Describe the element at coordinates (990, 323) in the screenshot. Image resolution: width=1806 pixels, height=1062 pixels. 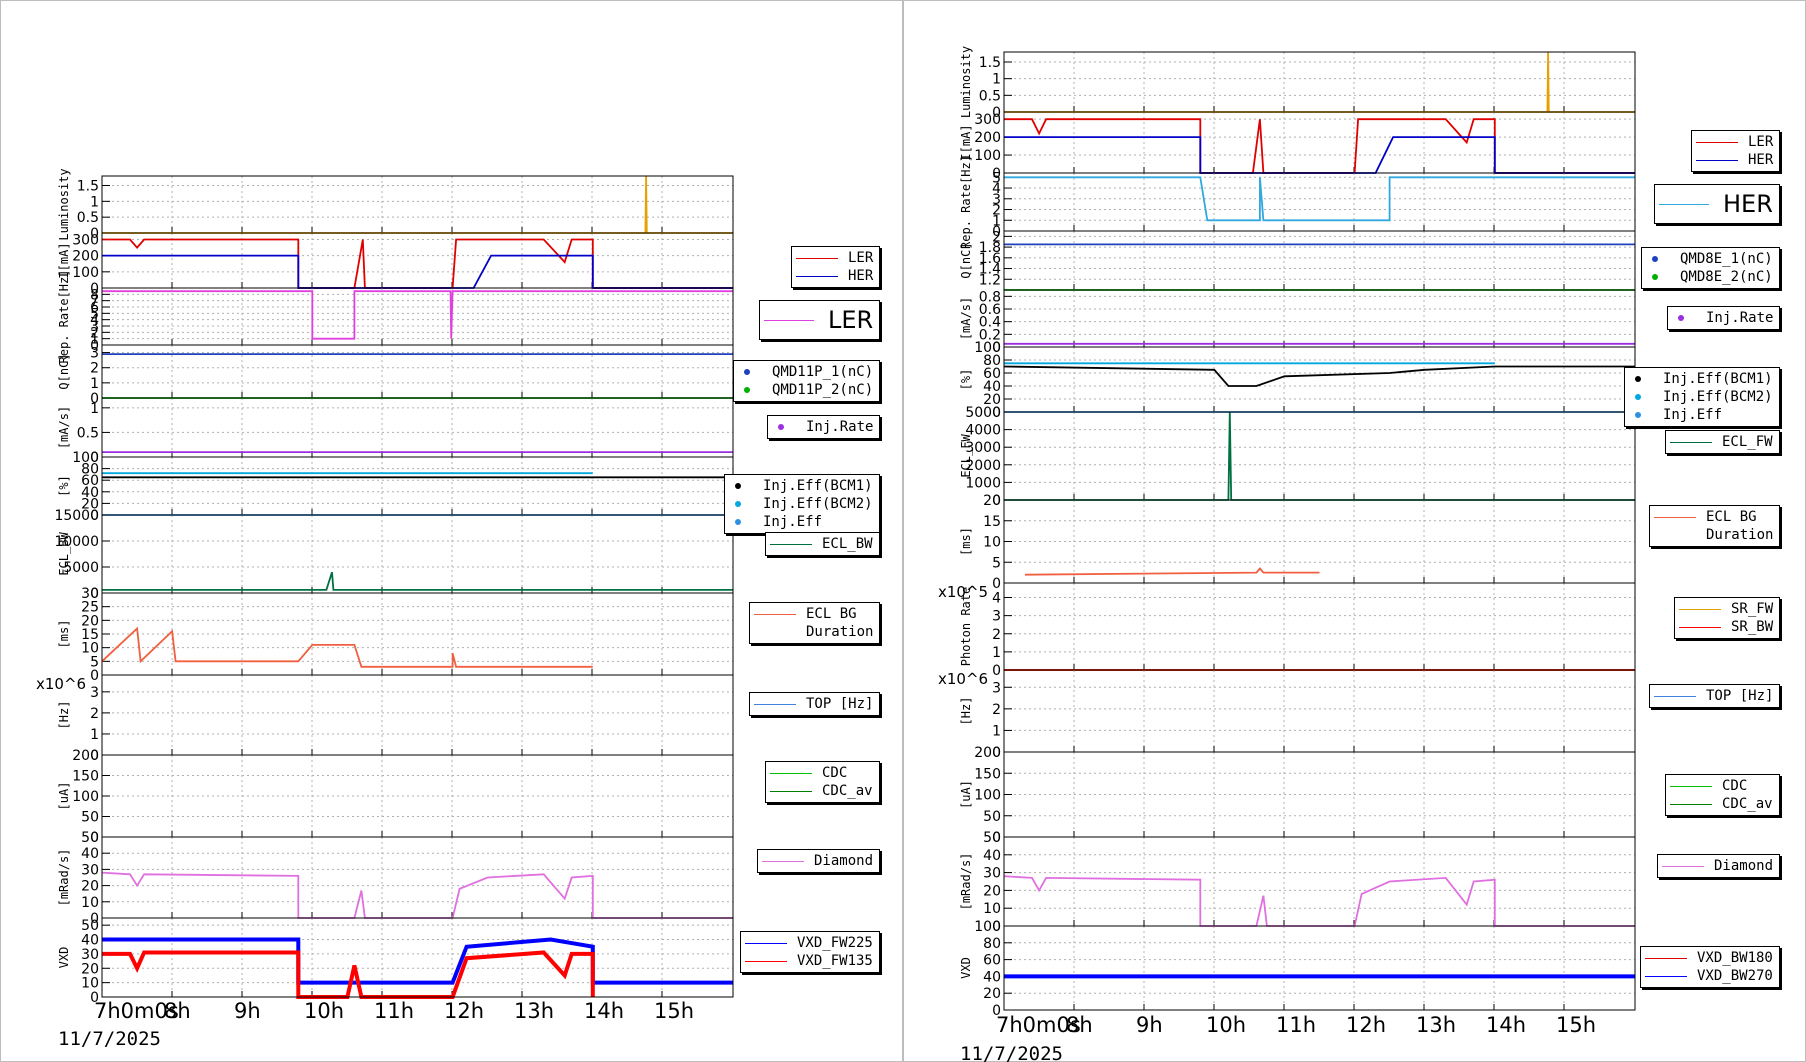
I see `y-tick-label: 0.4` at that location.